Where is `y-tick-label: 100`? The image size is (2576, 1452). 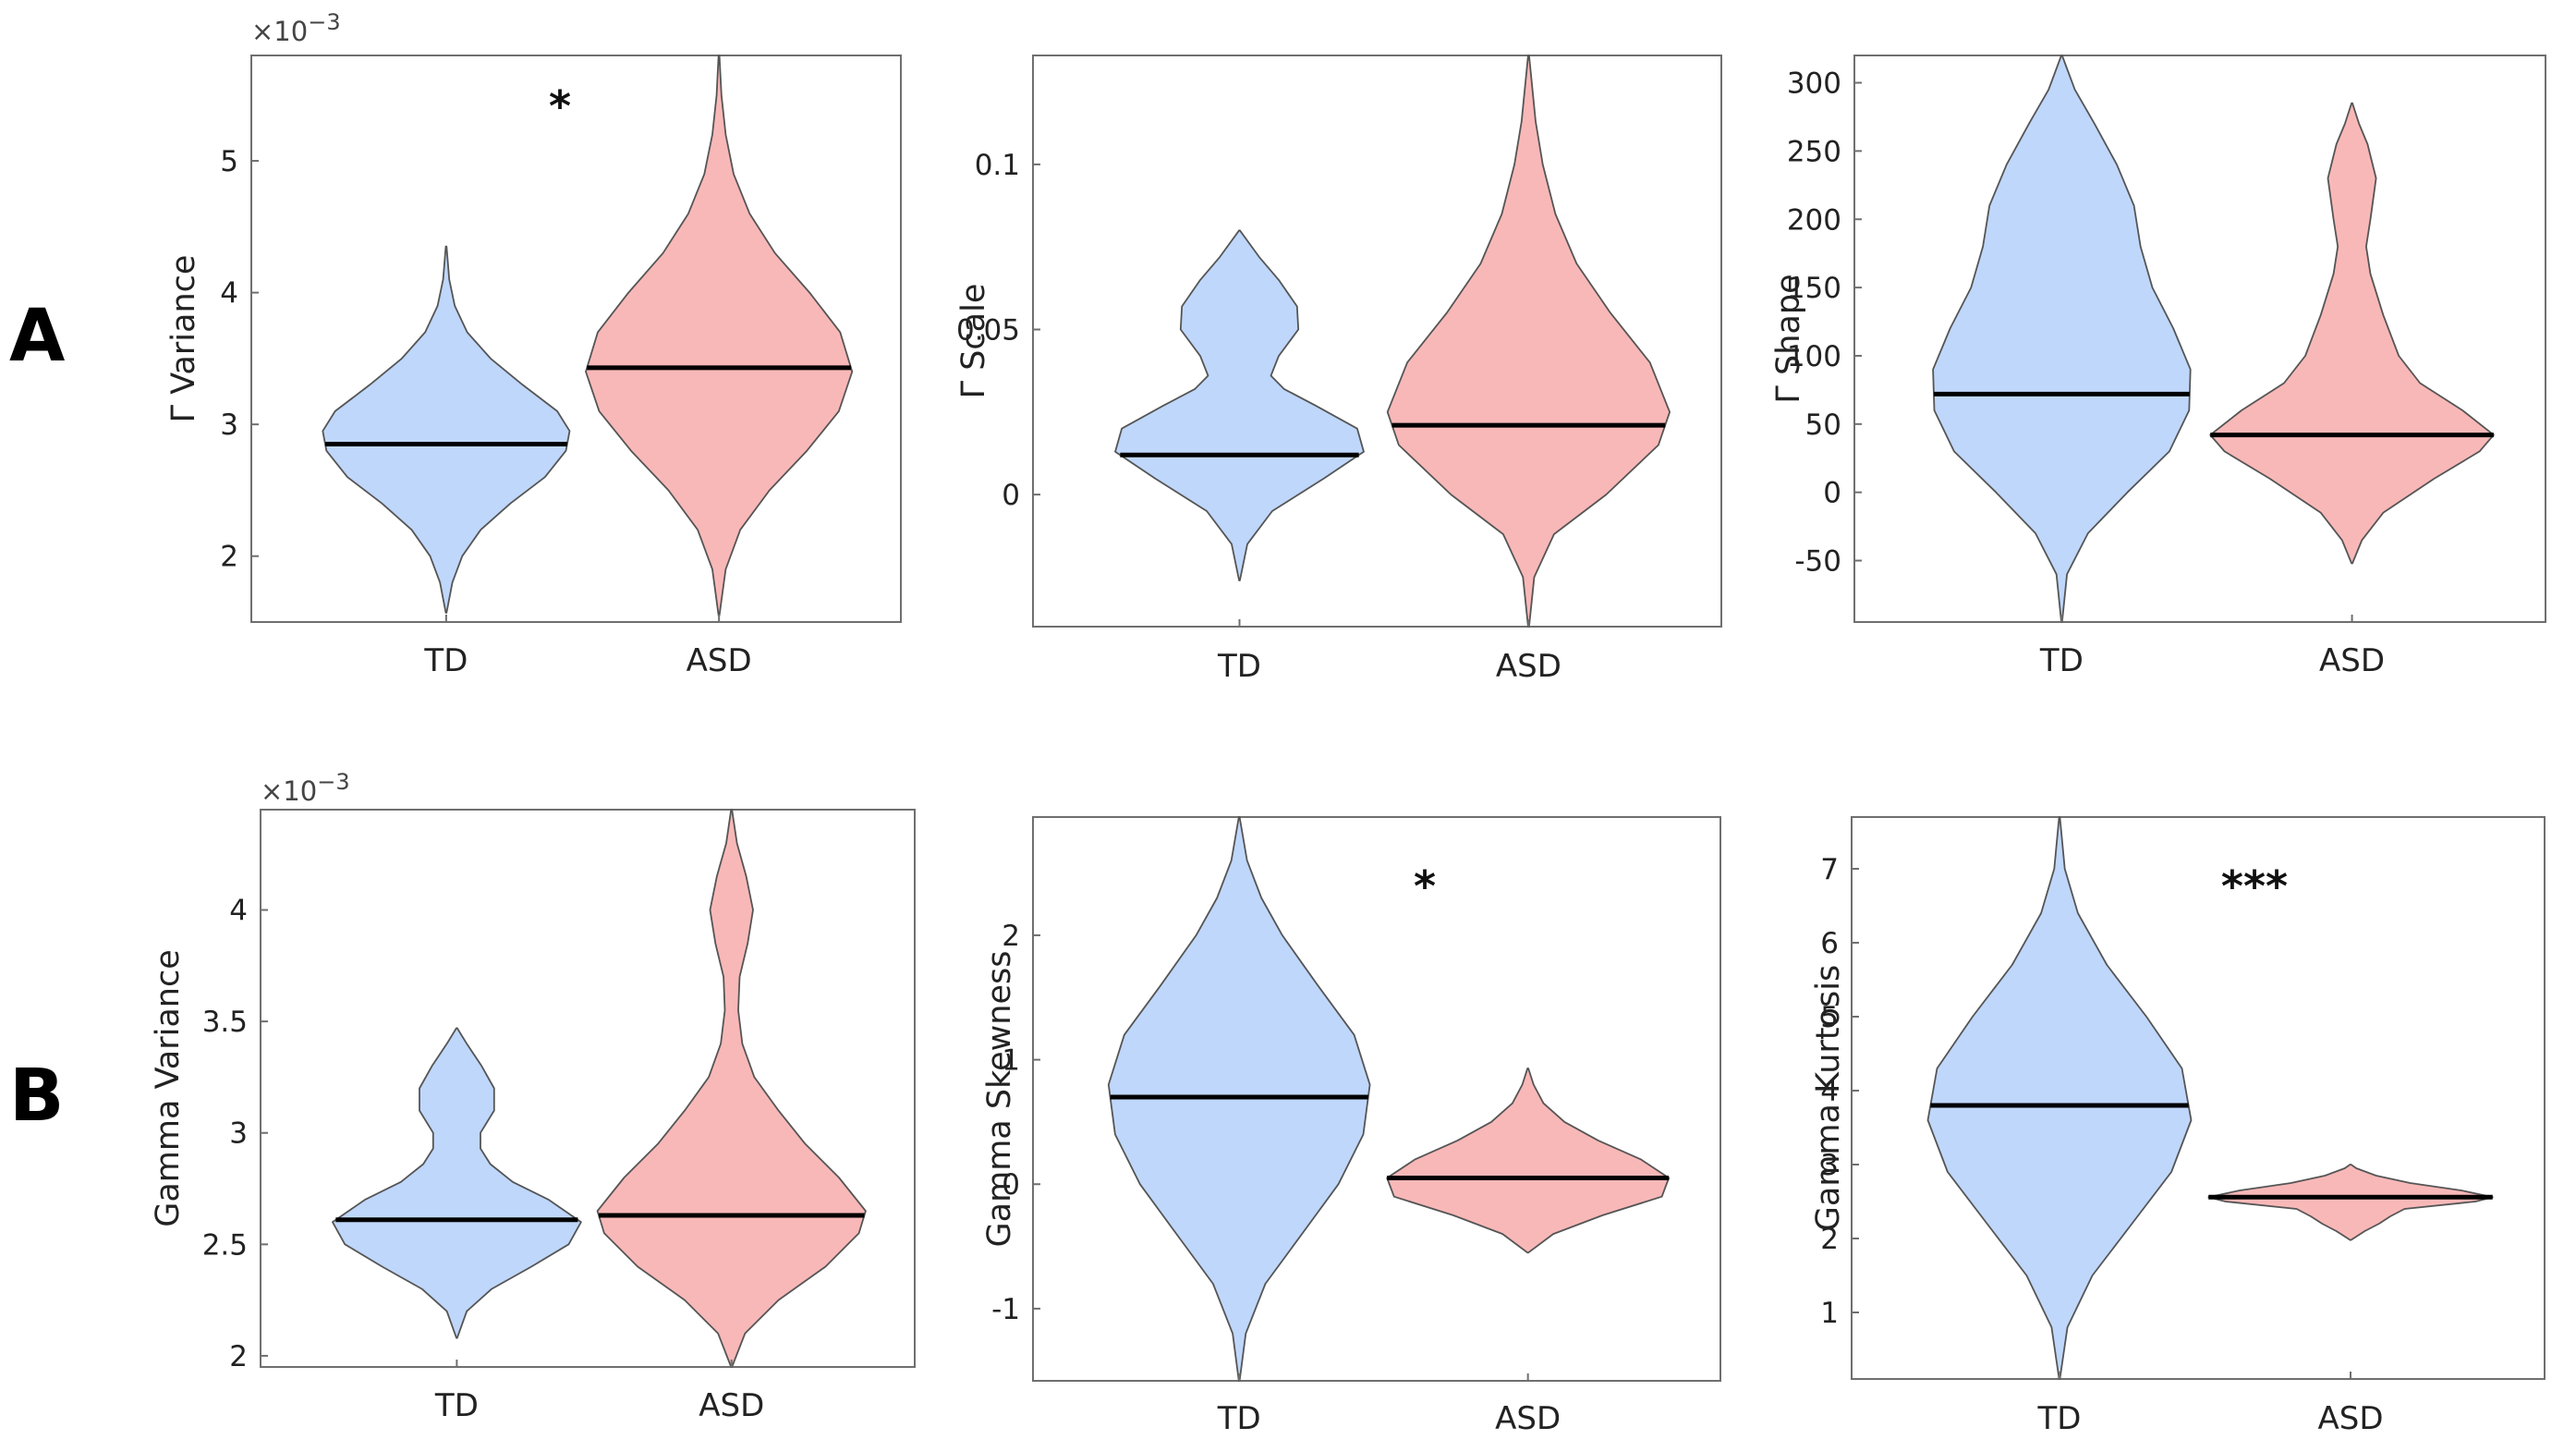 y-tick-label: 100 is located at coordinates (1814, 356).